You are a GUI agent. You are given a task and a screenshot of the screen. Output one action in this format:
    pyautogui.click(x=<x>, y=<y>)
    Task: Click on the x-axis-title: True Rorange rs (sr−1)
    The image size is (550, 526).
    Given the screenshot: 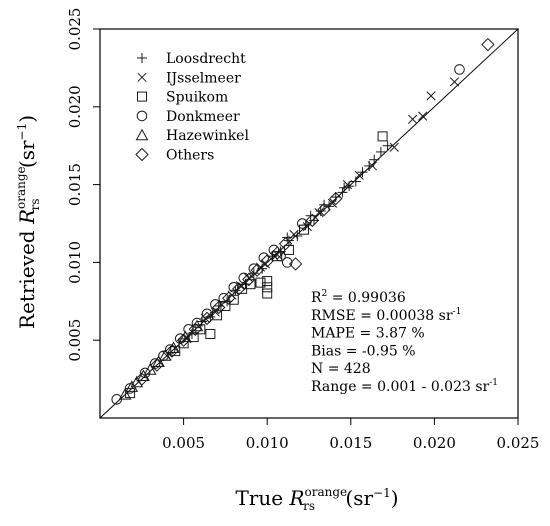 What is the action you would take?
    pyautogui.click(x=316, y=499)
    